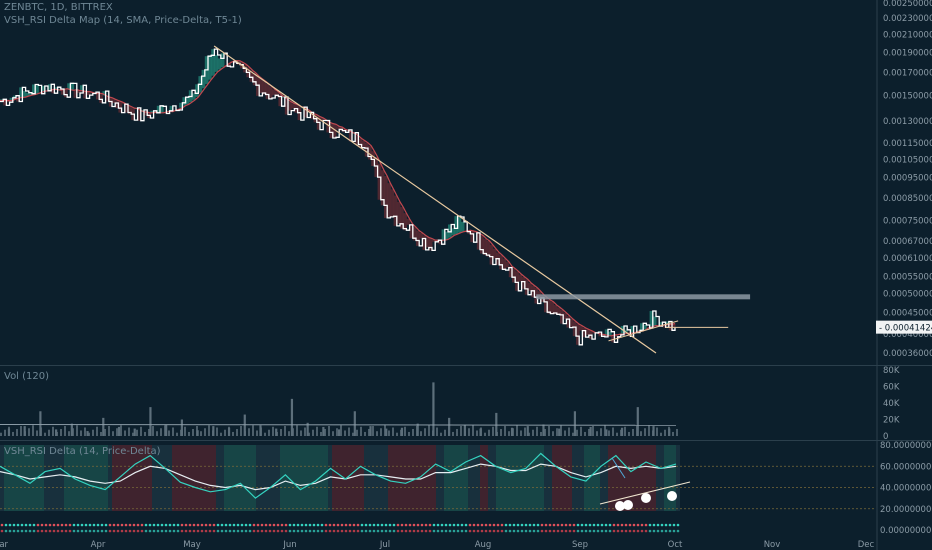  Describe the element at coordinates (891, 371) in the screenshot. I see `volume-tick-label: 80K` at that location.